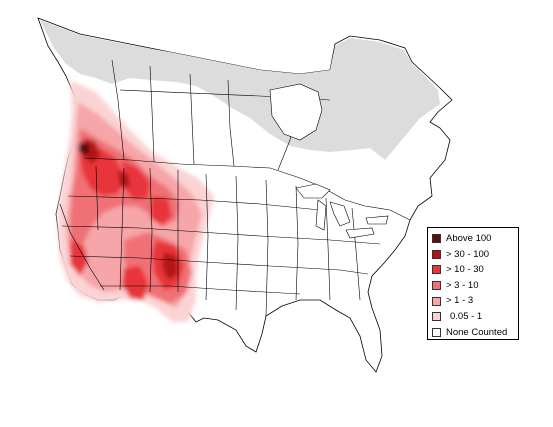 This screenshot has width=553, height=427. I want to click on legend-label: > 3 - 10, so click(462, 285).